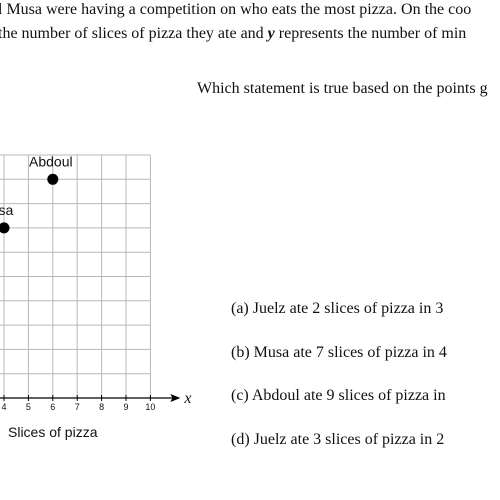 This screenshot has height=500, width=500. Describe the element at coordinates (101, 407) in the screenshot. I see `x-tick-label: 8` at that location.